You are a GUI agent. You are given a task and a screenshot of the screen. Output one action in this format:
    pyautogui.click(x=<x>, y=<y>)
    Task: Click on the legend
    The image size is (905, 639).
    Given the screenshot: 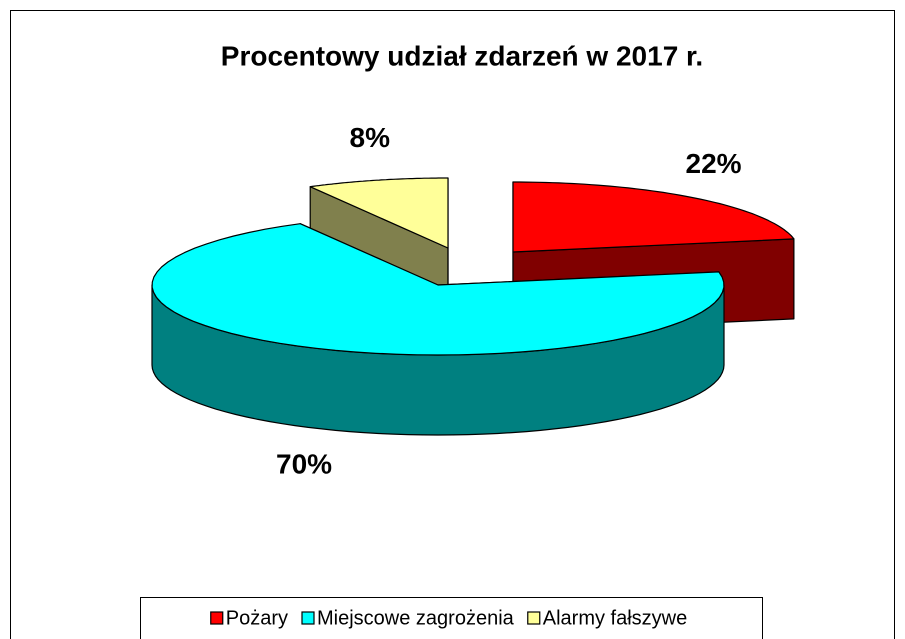 What is the action you would take?
    pyautogui.click(x=451, y=618)
    